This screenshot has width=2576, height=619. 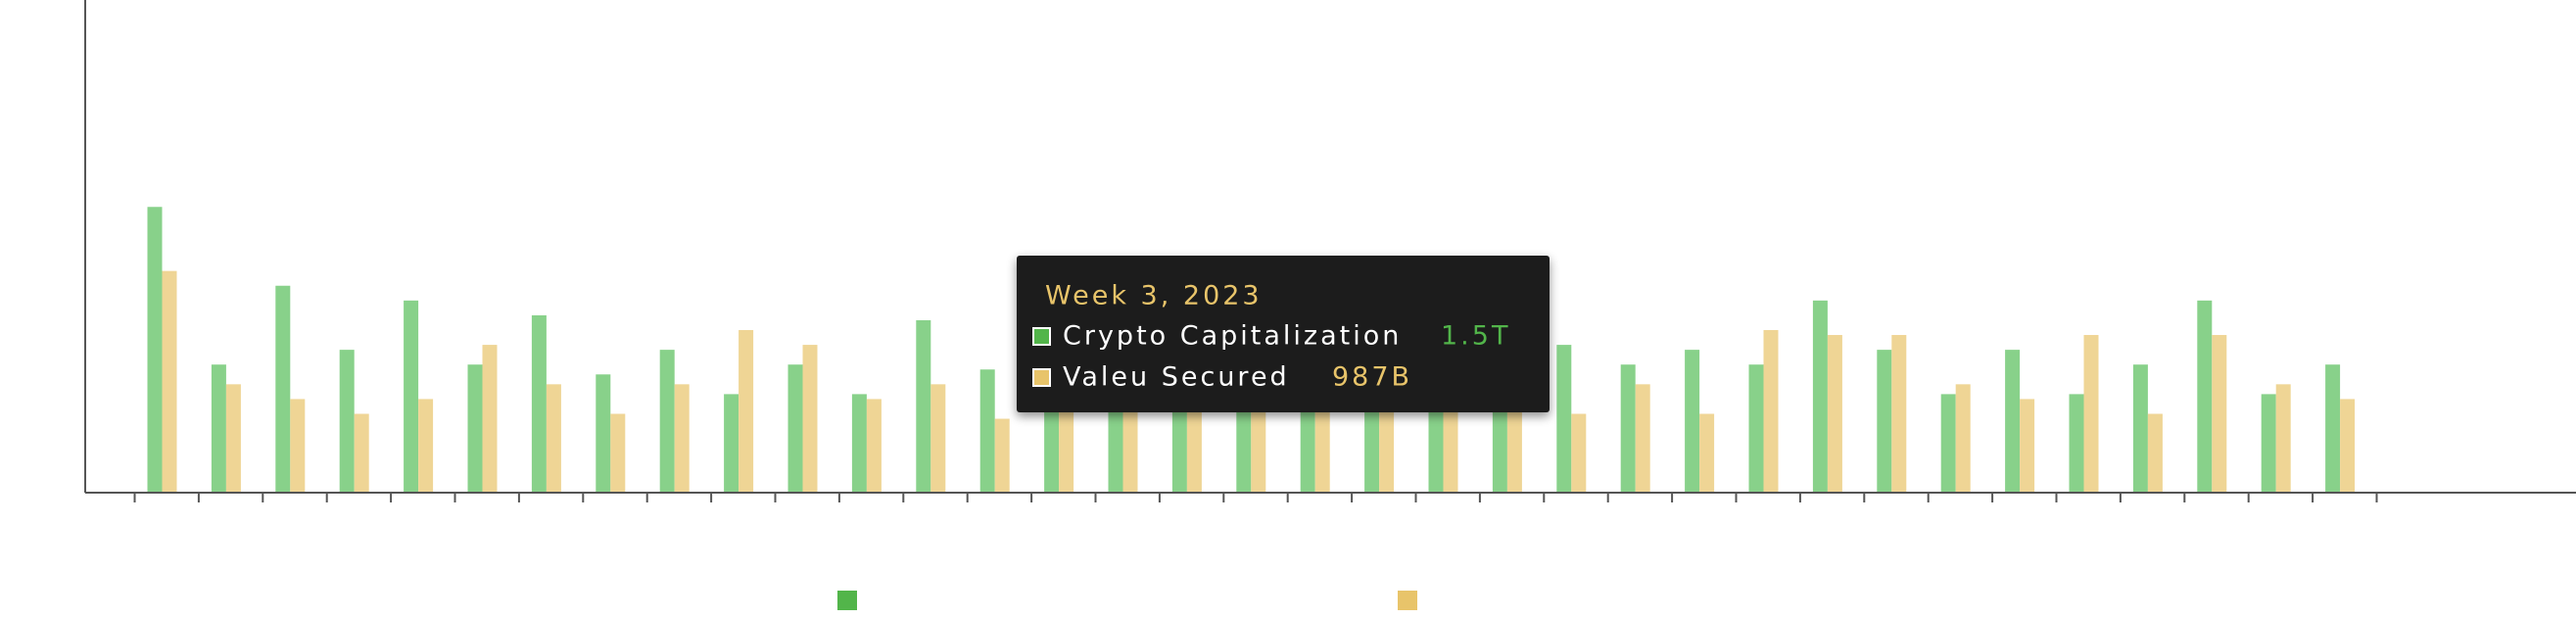 I want to click on tooltip-value: 987B, so click(x=1372, y=377).